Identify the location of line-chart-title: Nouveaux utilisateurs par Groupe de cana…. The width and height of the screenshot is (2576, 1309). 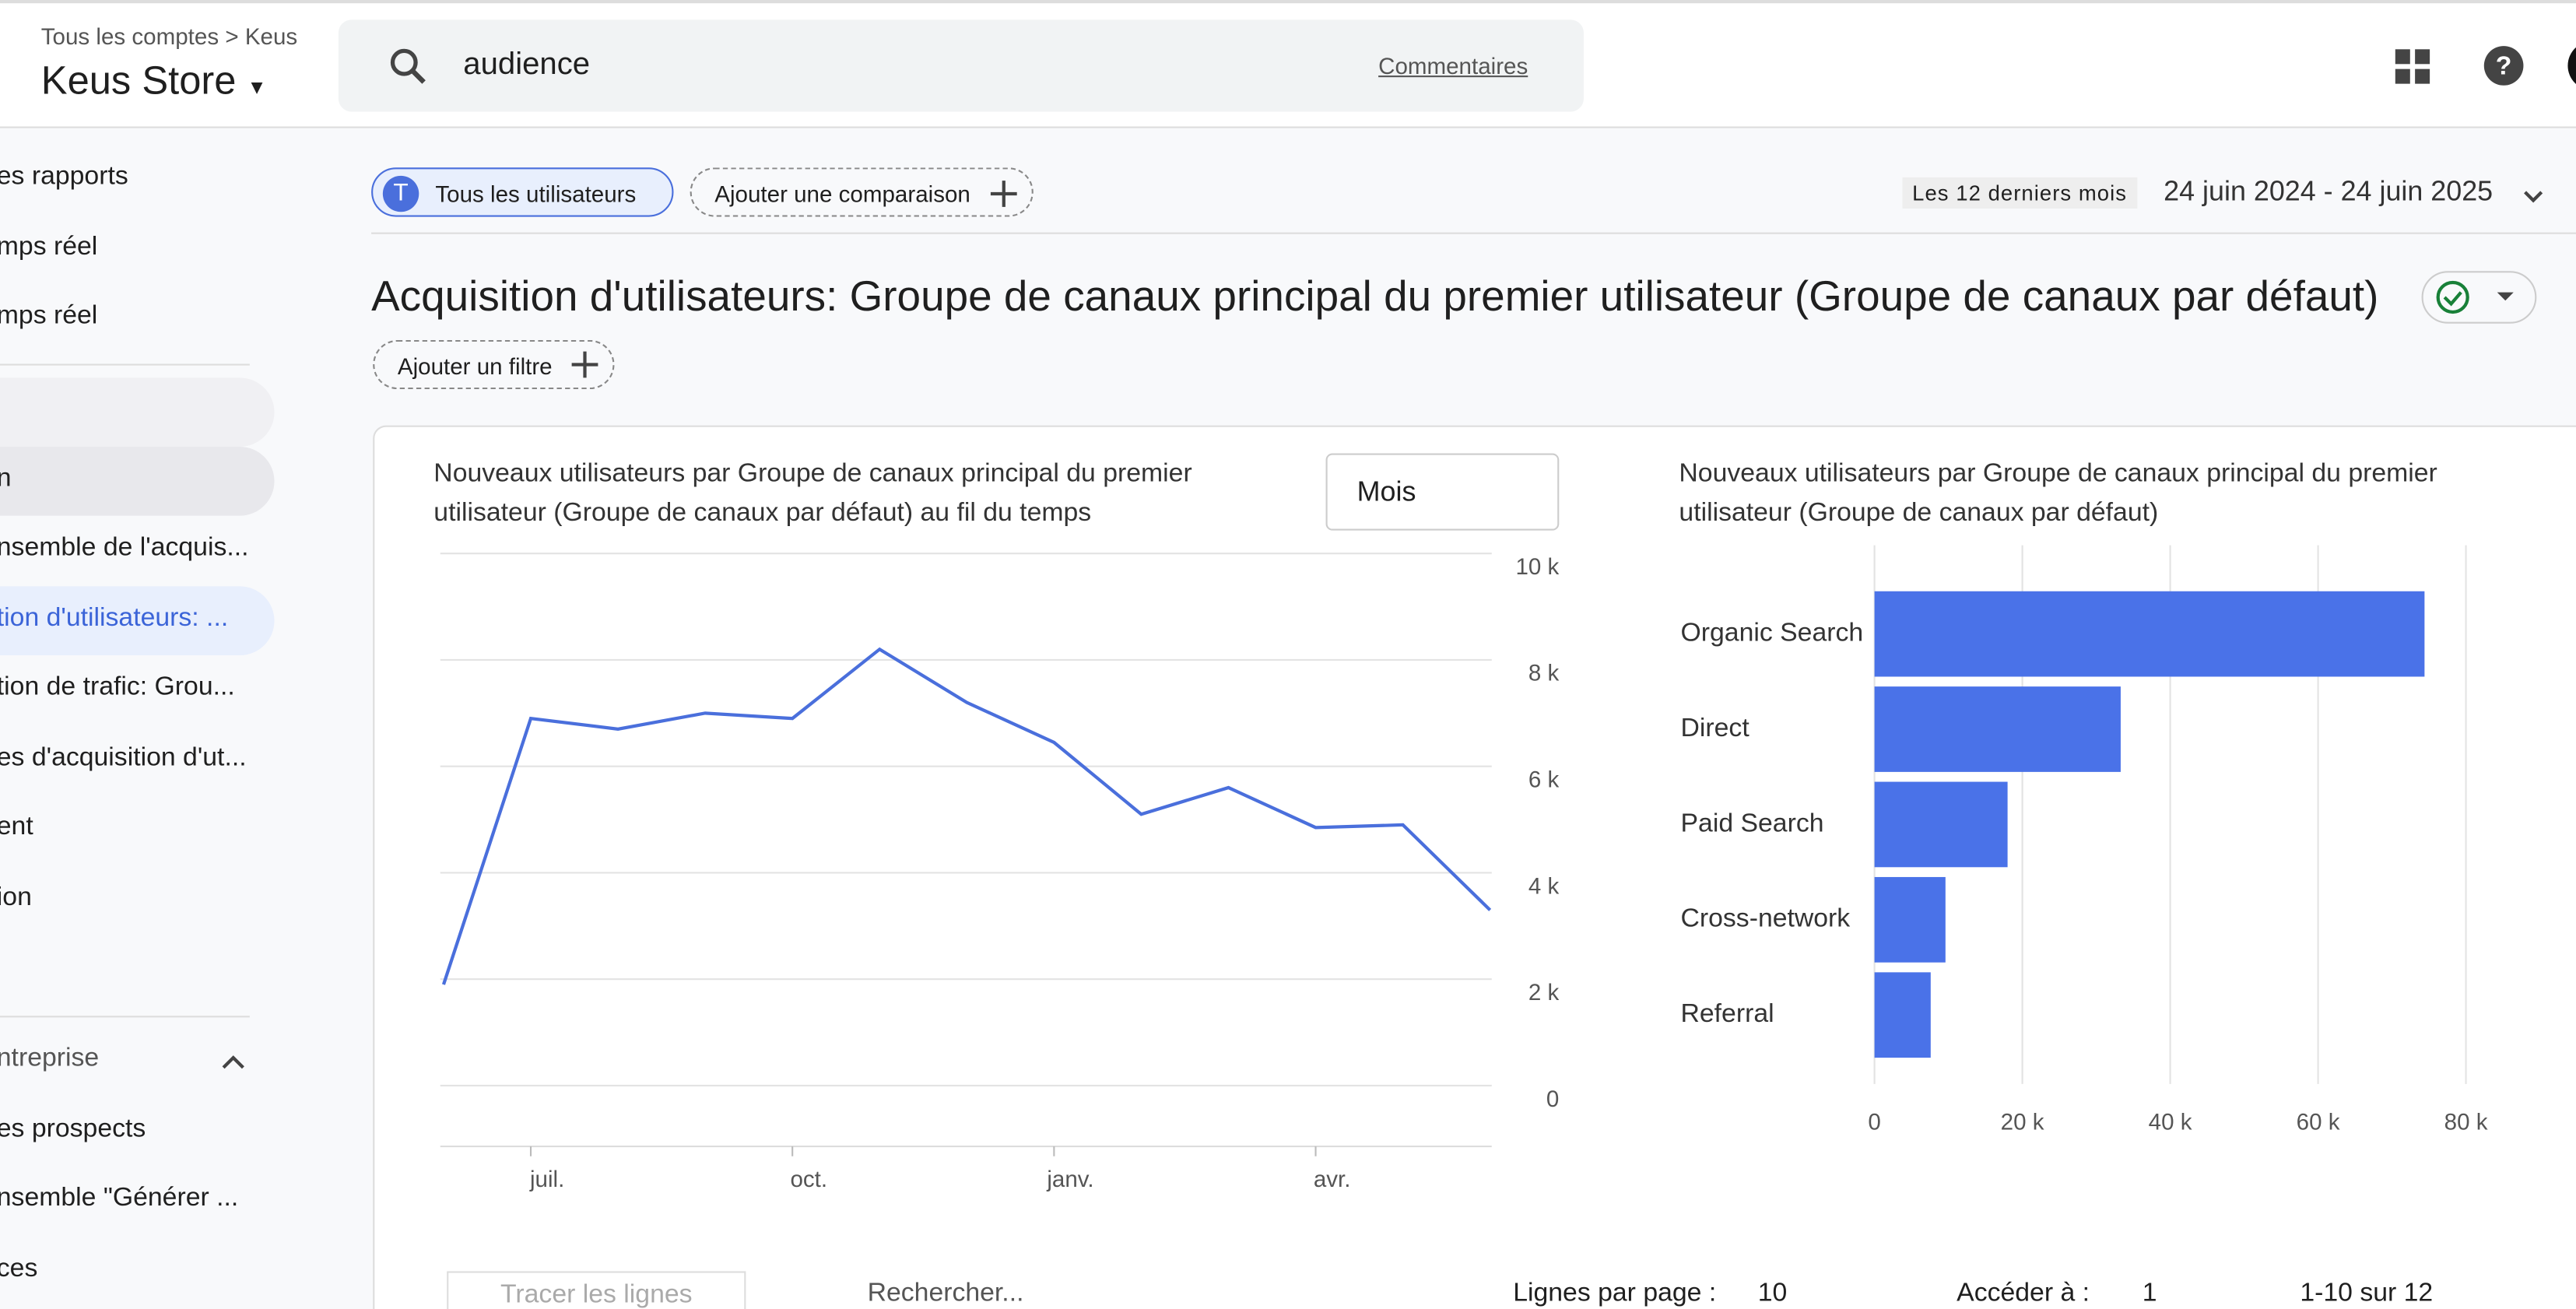
(813, 493).